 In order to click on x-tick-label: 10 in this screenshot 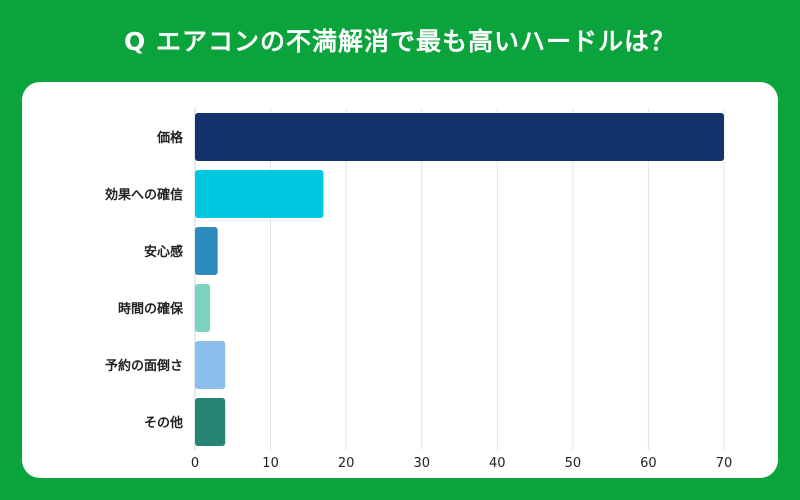, I will do `click(270, 463)`.